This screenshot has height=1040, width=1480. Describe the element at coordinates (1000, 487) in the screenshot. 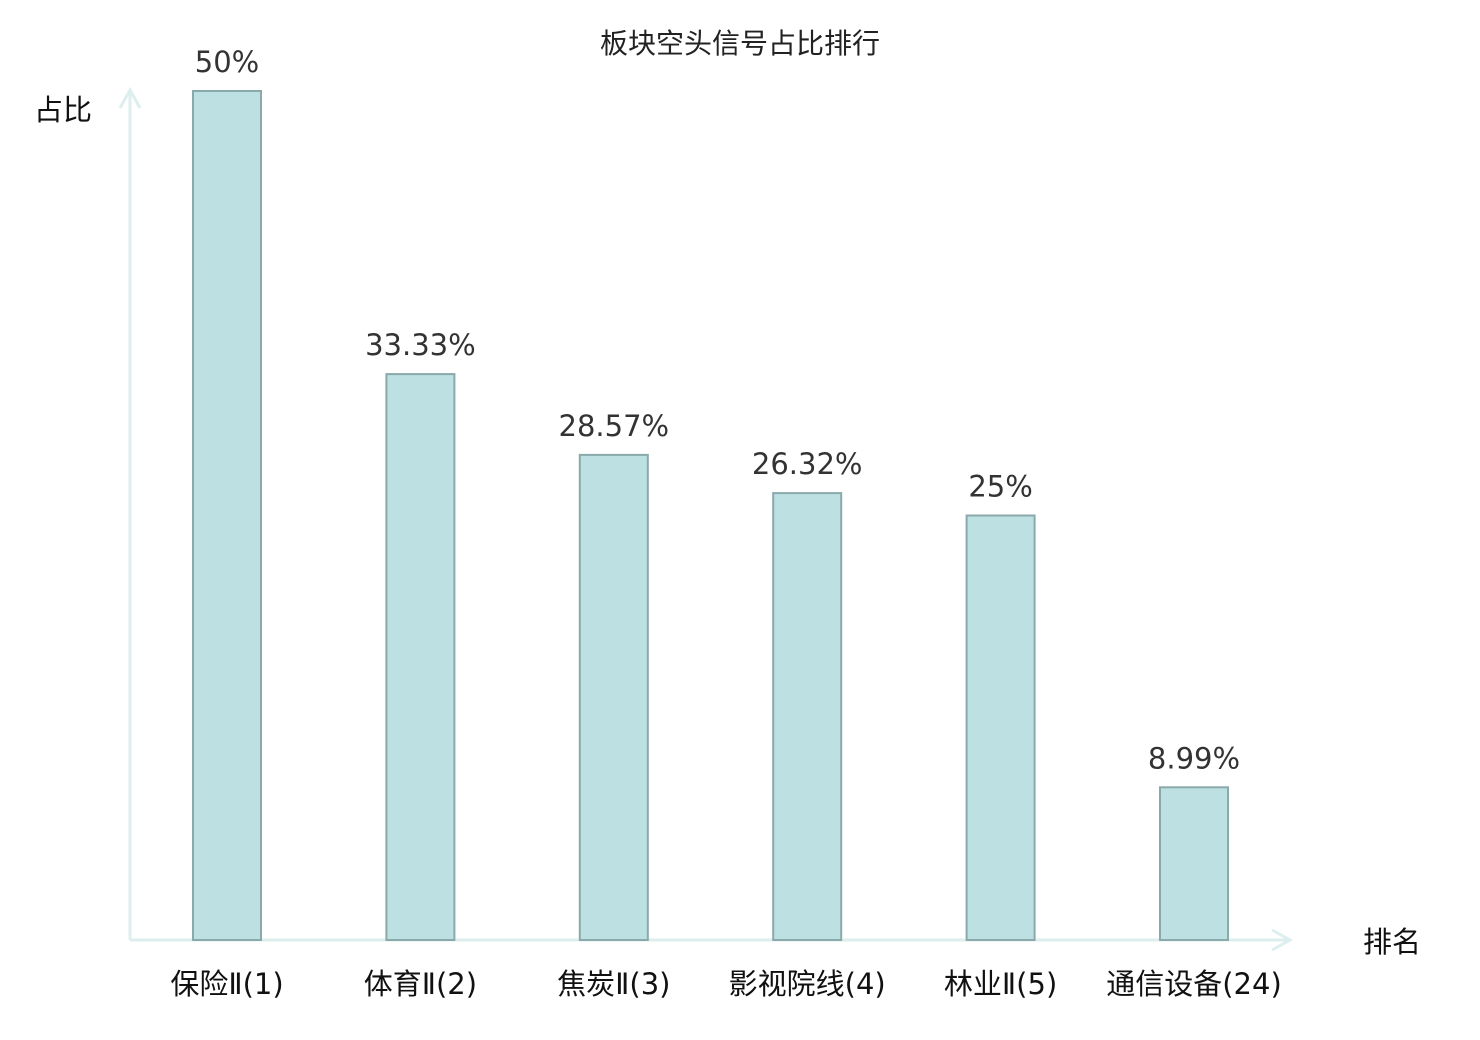

I see `bar-value-label: 25%` at that location.